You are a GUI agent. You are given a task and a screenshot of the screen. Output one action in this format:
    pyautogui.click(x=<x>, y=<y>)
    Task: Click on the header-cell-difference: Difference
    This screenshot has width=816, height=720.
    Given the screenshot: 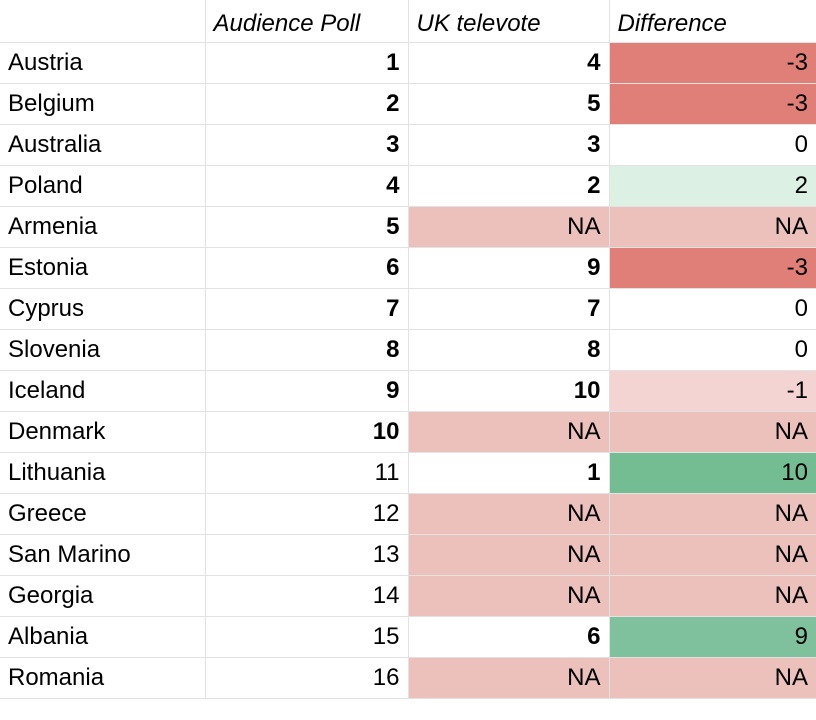 What is the action you would take?
    pyautogui.click(x=712, y=21)
    